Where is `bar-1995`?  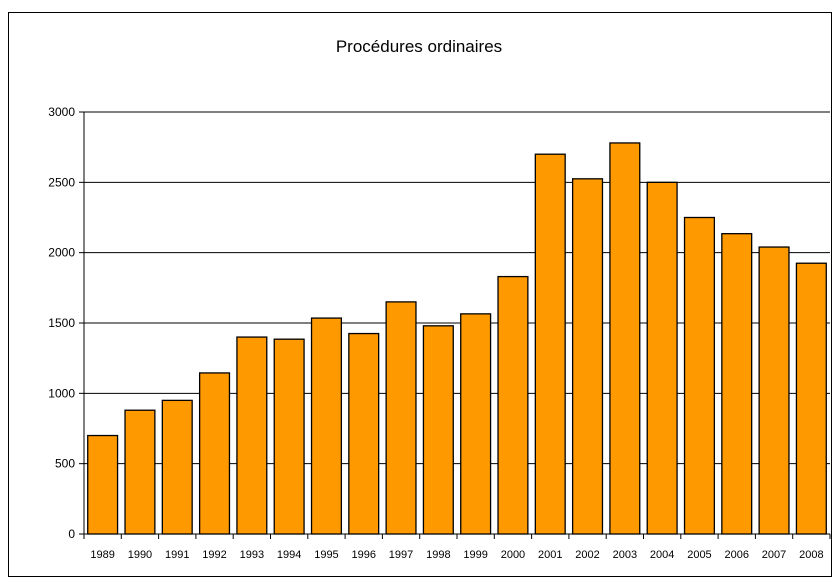 bar-1995 is located at coordinates (326, 426).